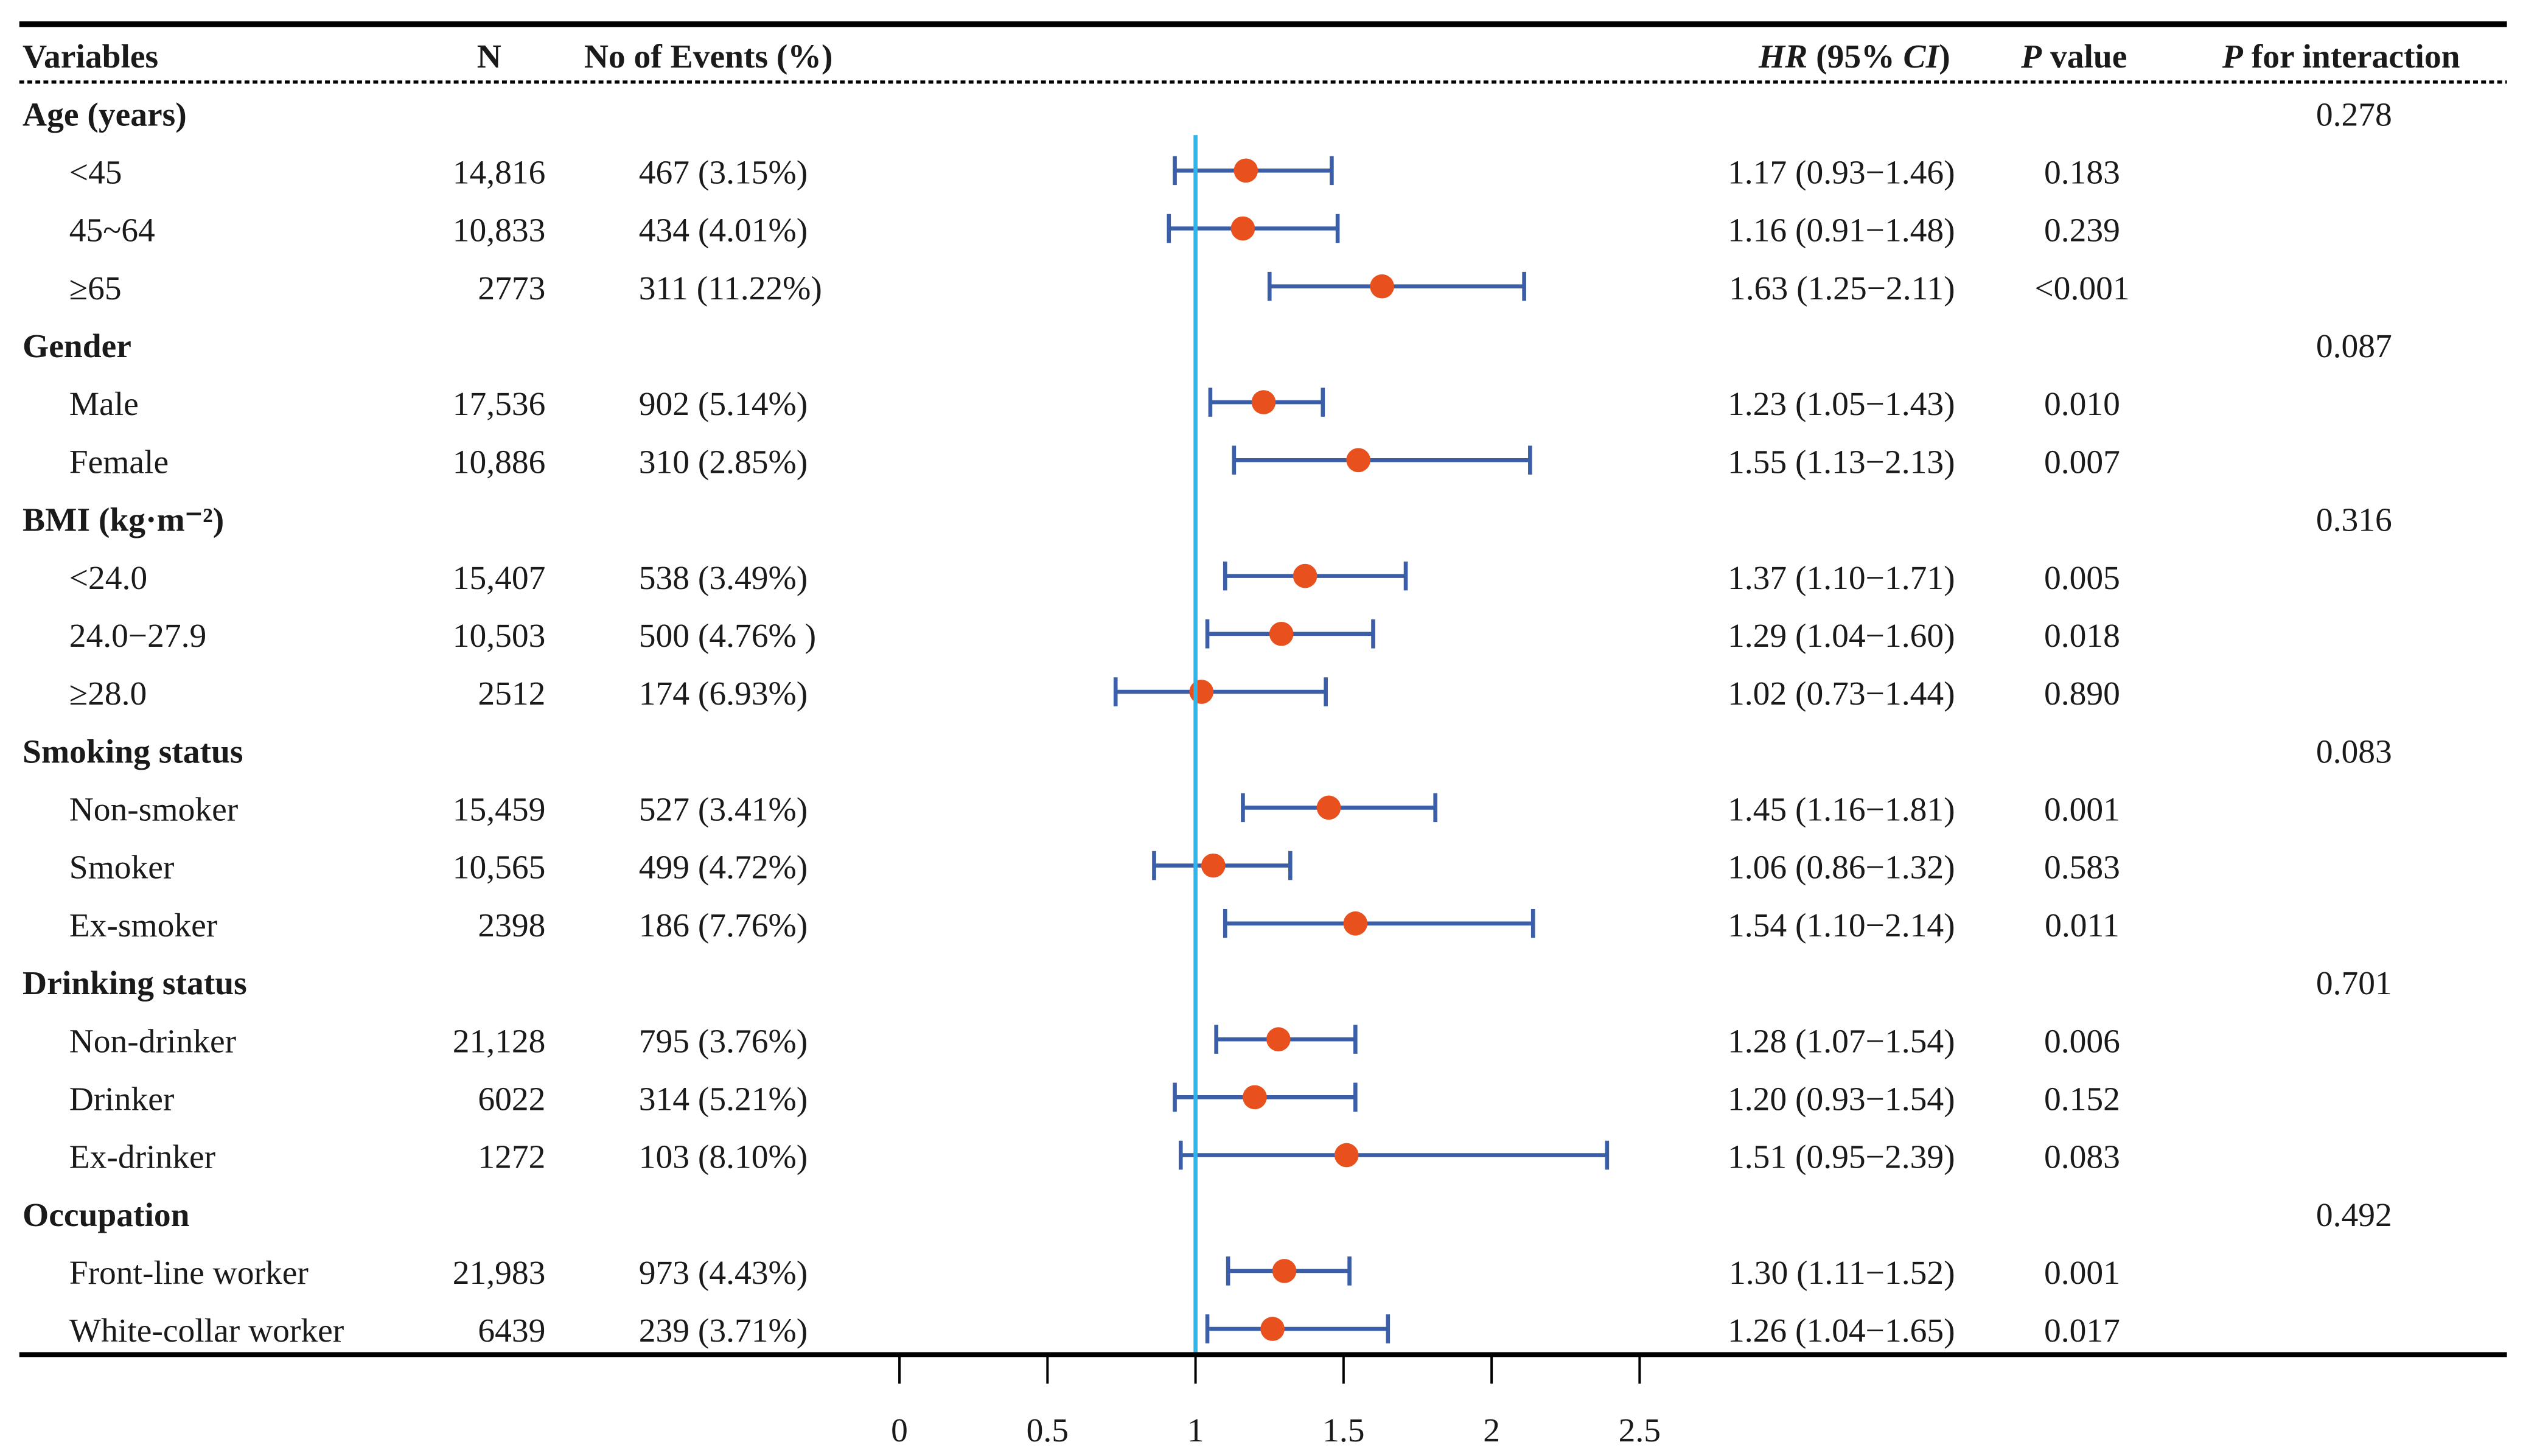  Describe the element at coordinates (723, 693) in the screenshot. I see `row-events: 174 (6.93%)` at that location.